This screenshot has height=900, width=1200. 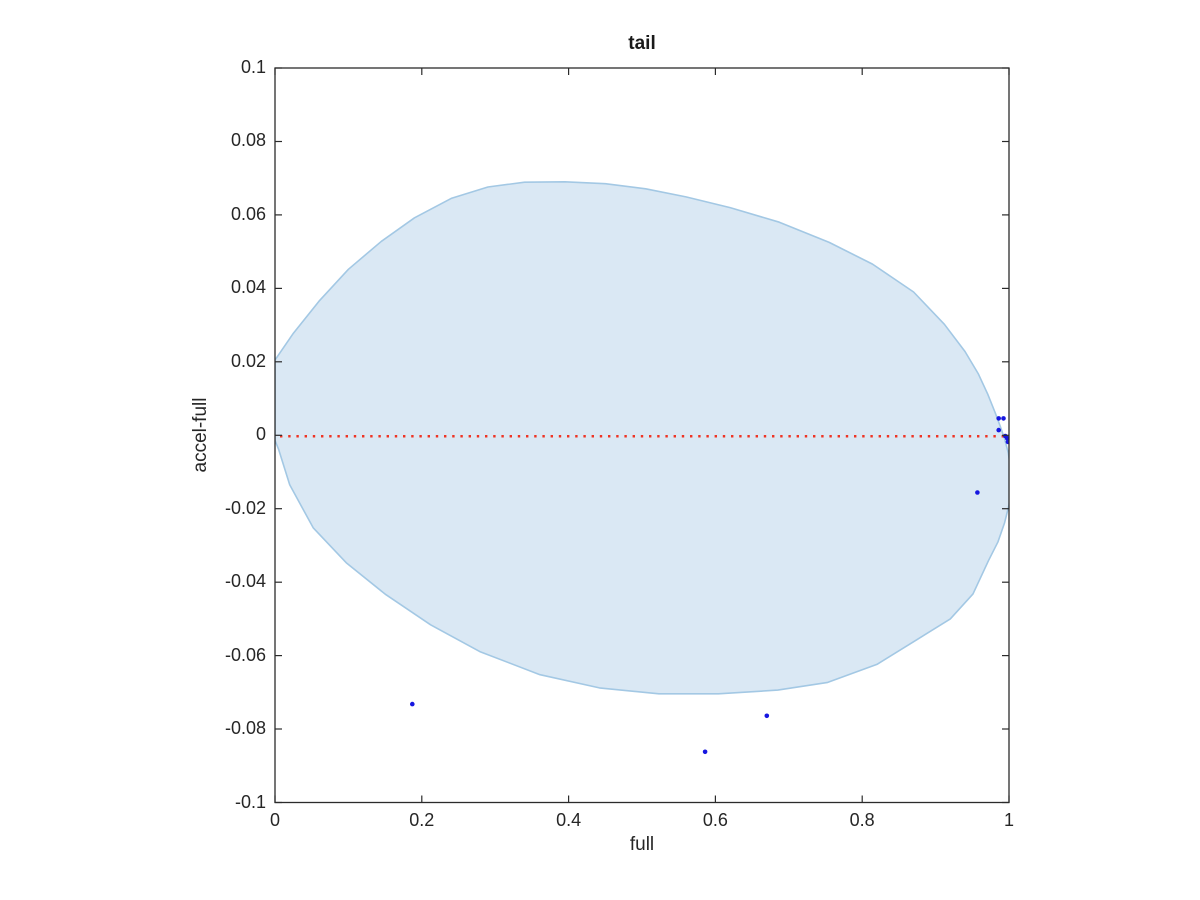 I want to click on y-tick-label: 0, so click(x=260, y=434).